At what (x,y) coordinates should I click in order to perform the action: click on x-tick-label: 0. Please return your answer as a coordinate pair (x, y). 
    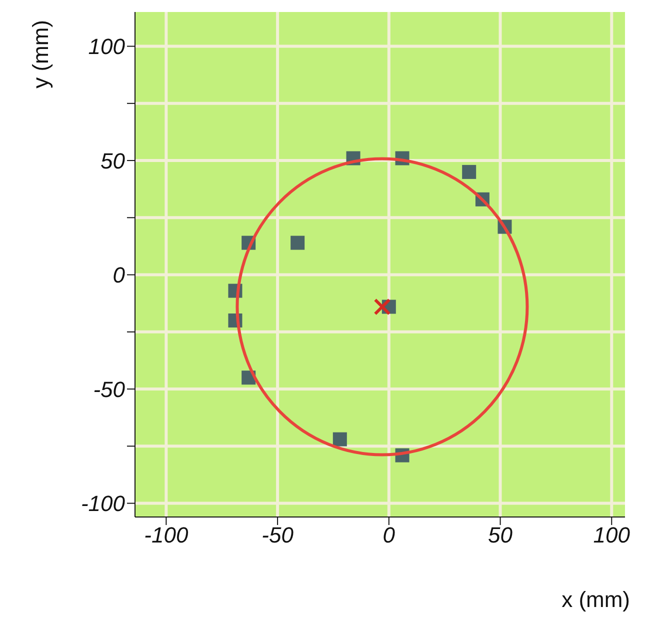
    Looking at the image, I should click on (389, 535).